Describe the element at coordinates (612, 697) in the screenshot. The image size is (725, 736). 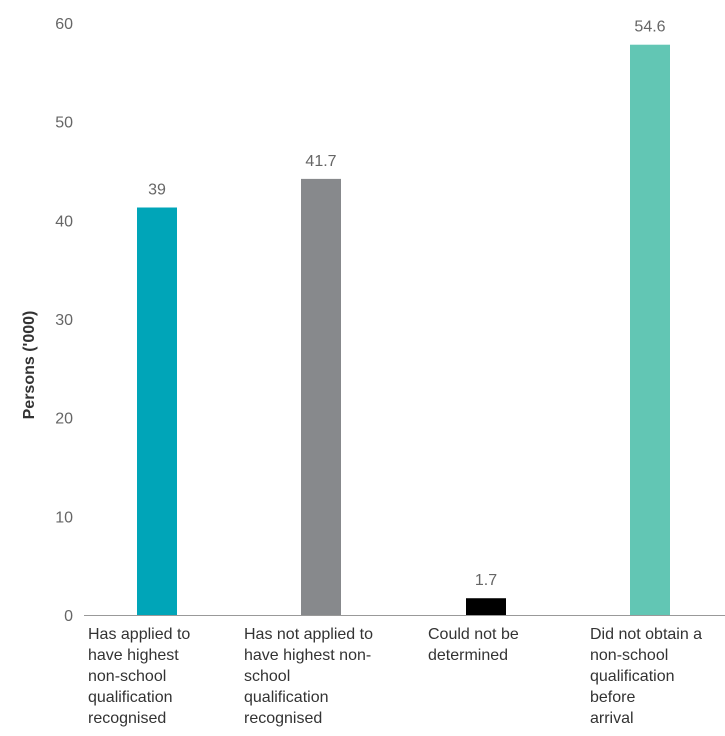
I see `category-label-line: before` at that location.